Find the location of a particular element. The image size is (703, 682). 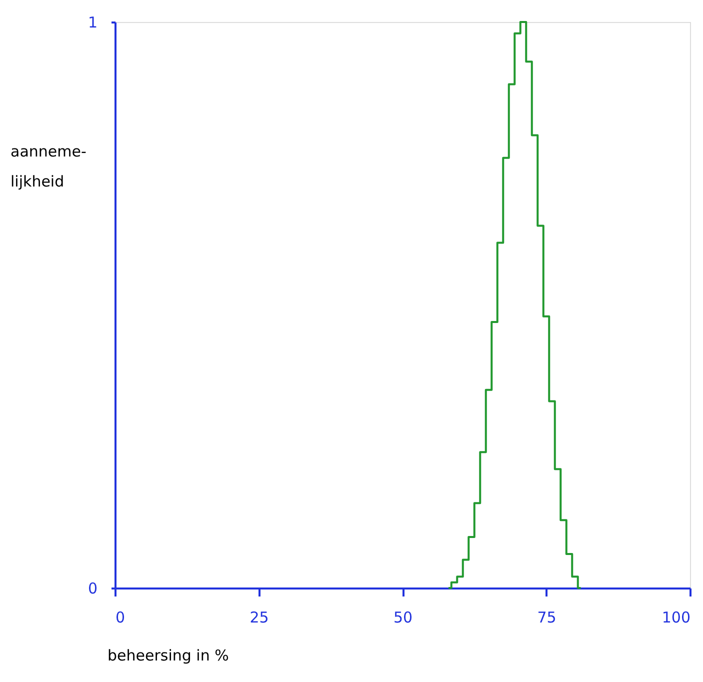

x-tick-label: 50 is located at coordinates (403, 617).